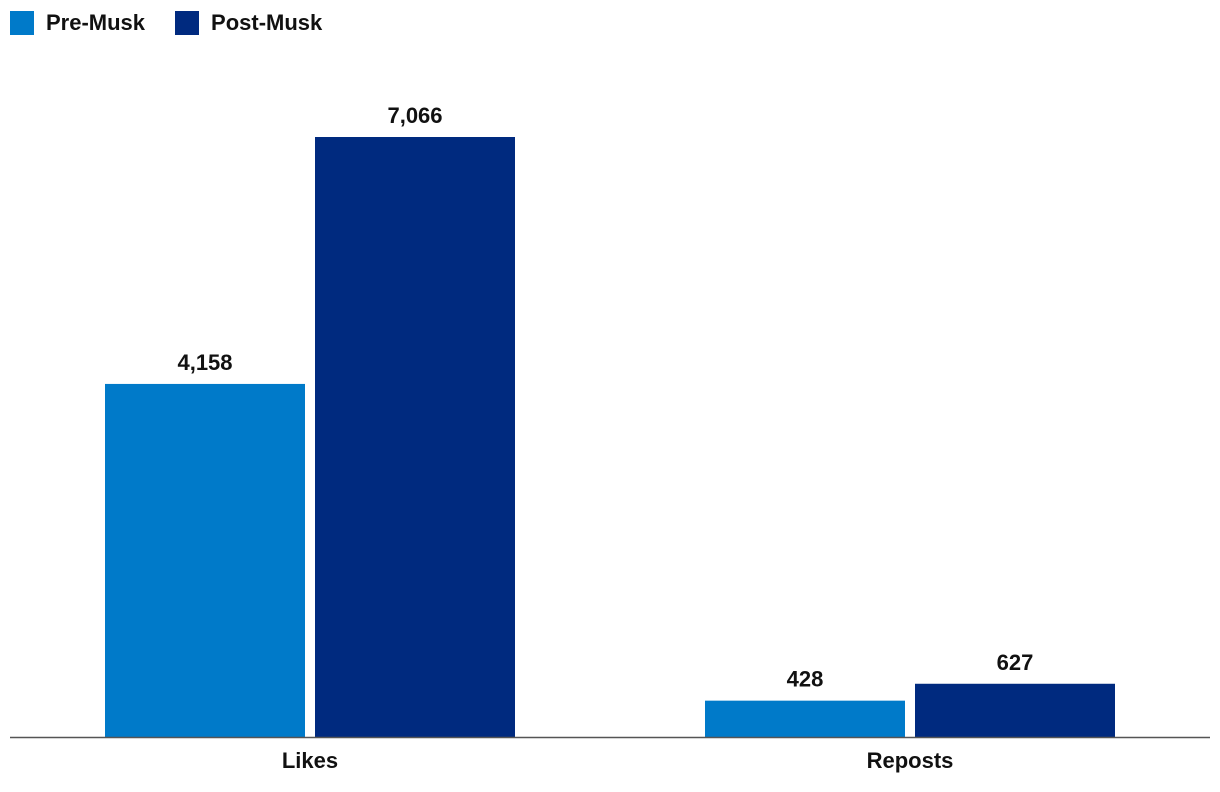  I want to click on bar-reposts-pre-musk, so click(805, 718).